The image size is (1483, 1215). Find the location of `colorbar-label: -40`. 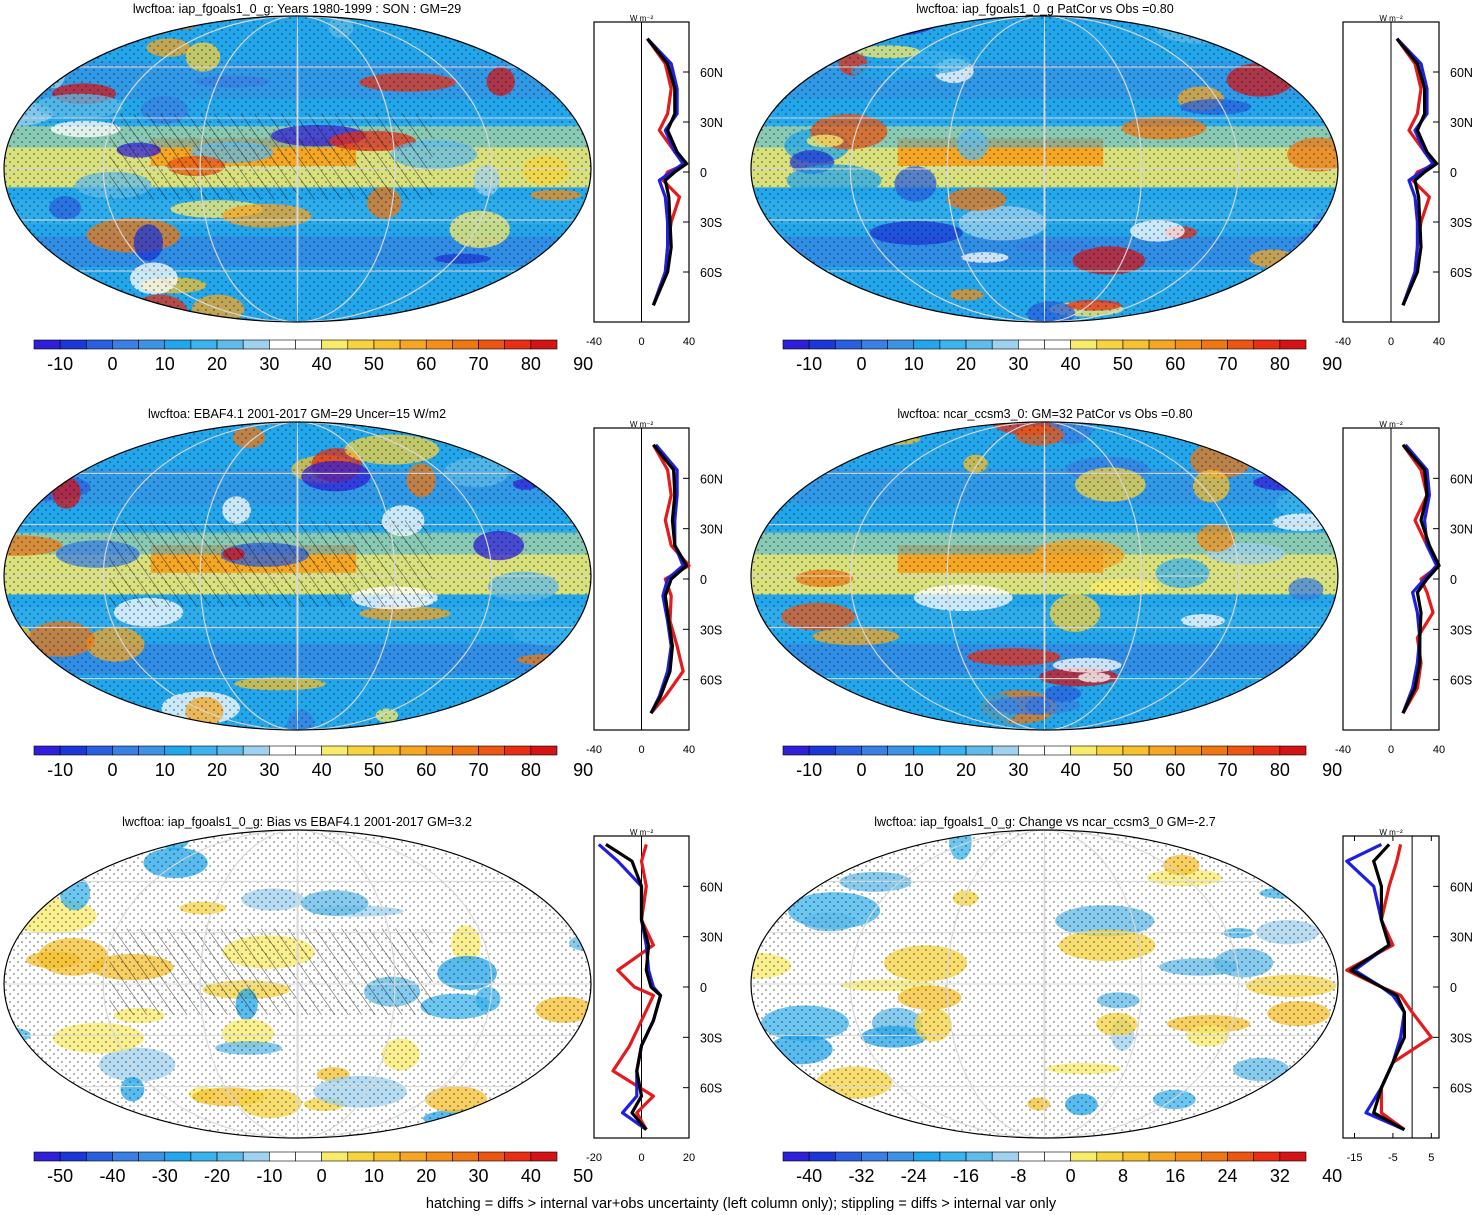

colorbar-label: -40 is located at coordinates (112, 1176).